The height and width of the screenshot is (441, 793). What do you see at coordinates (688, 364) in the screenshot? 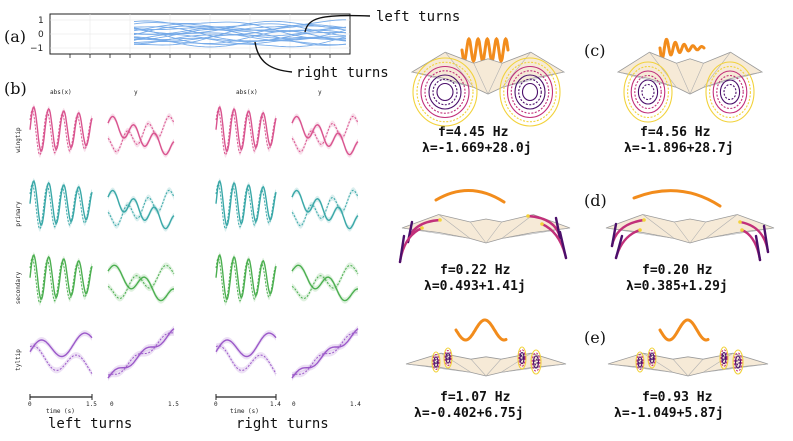
I see `mode-e-right-bird` at bounding box center [688, 364].